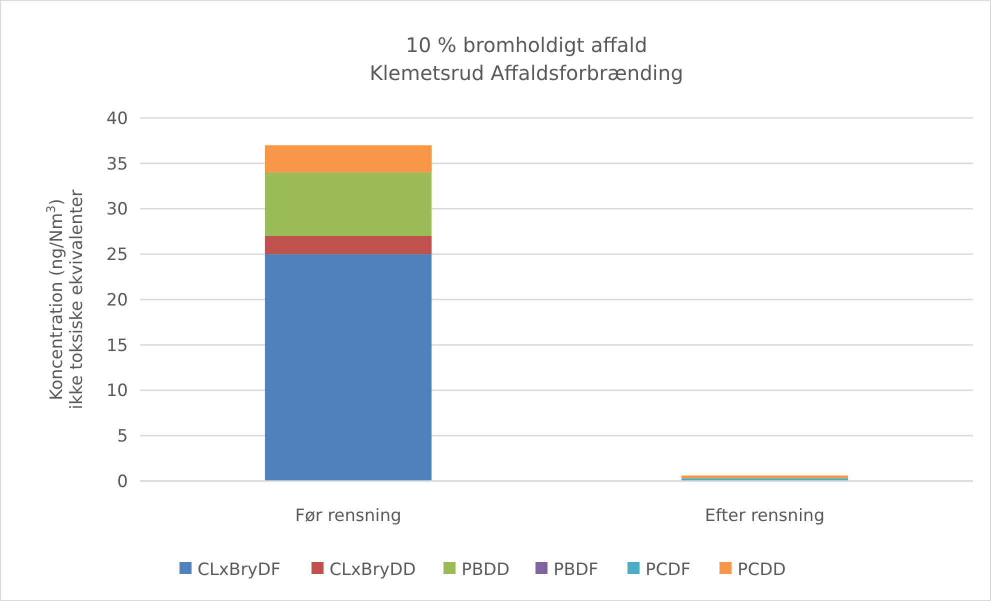 This screenshot has height=601, width=991. Describe the element at coordinates (122, 482) in the screenshot. I see `y-tick-label: 0` at that location.